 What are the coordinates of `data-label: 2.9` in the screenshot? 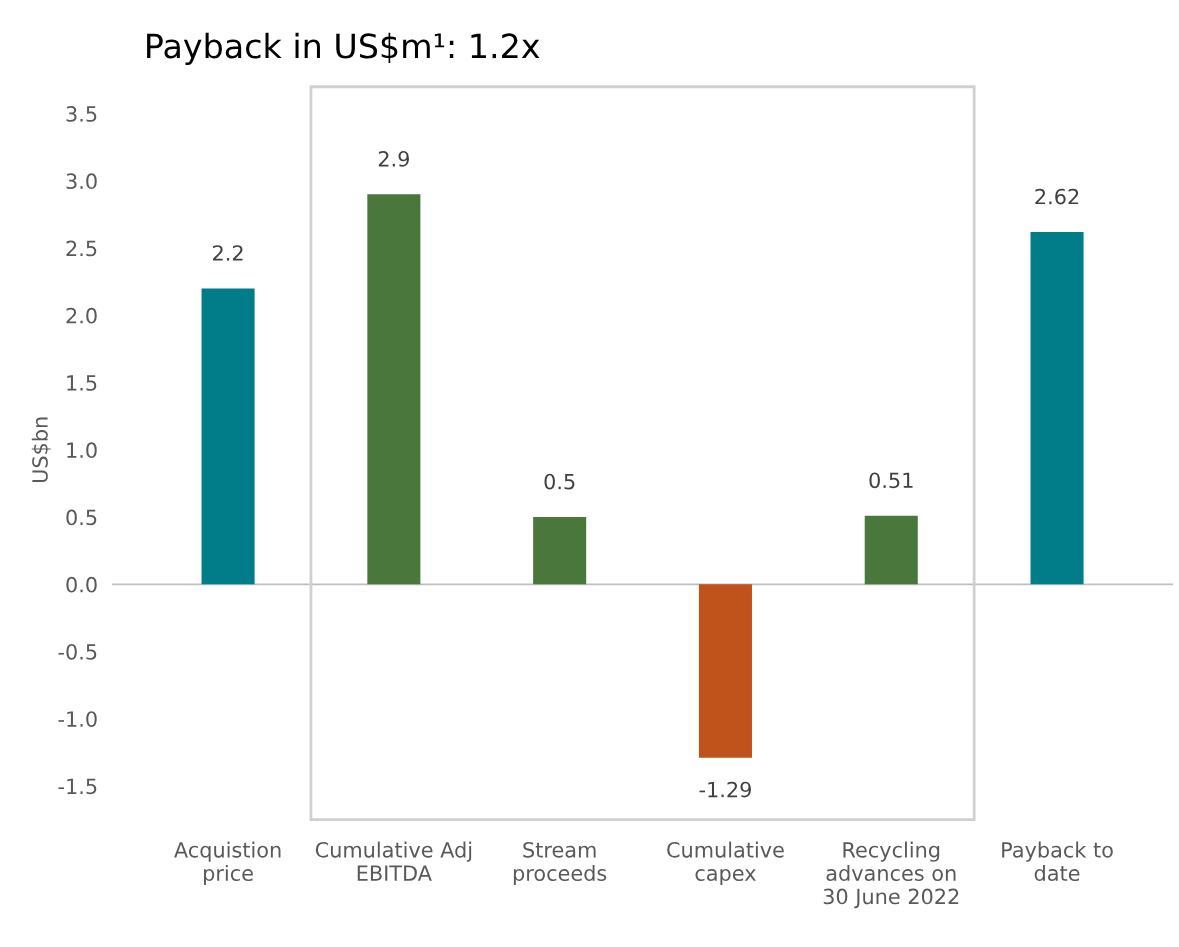 It's located at (393, 159).